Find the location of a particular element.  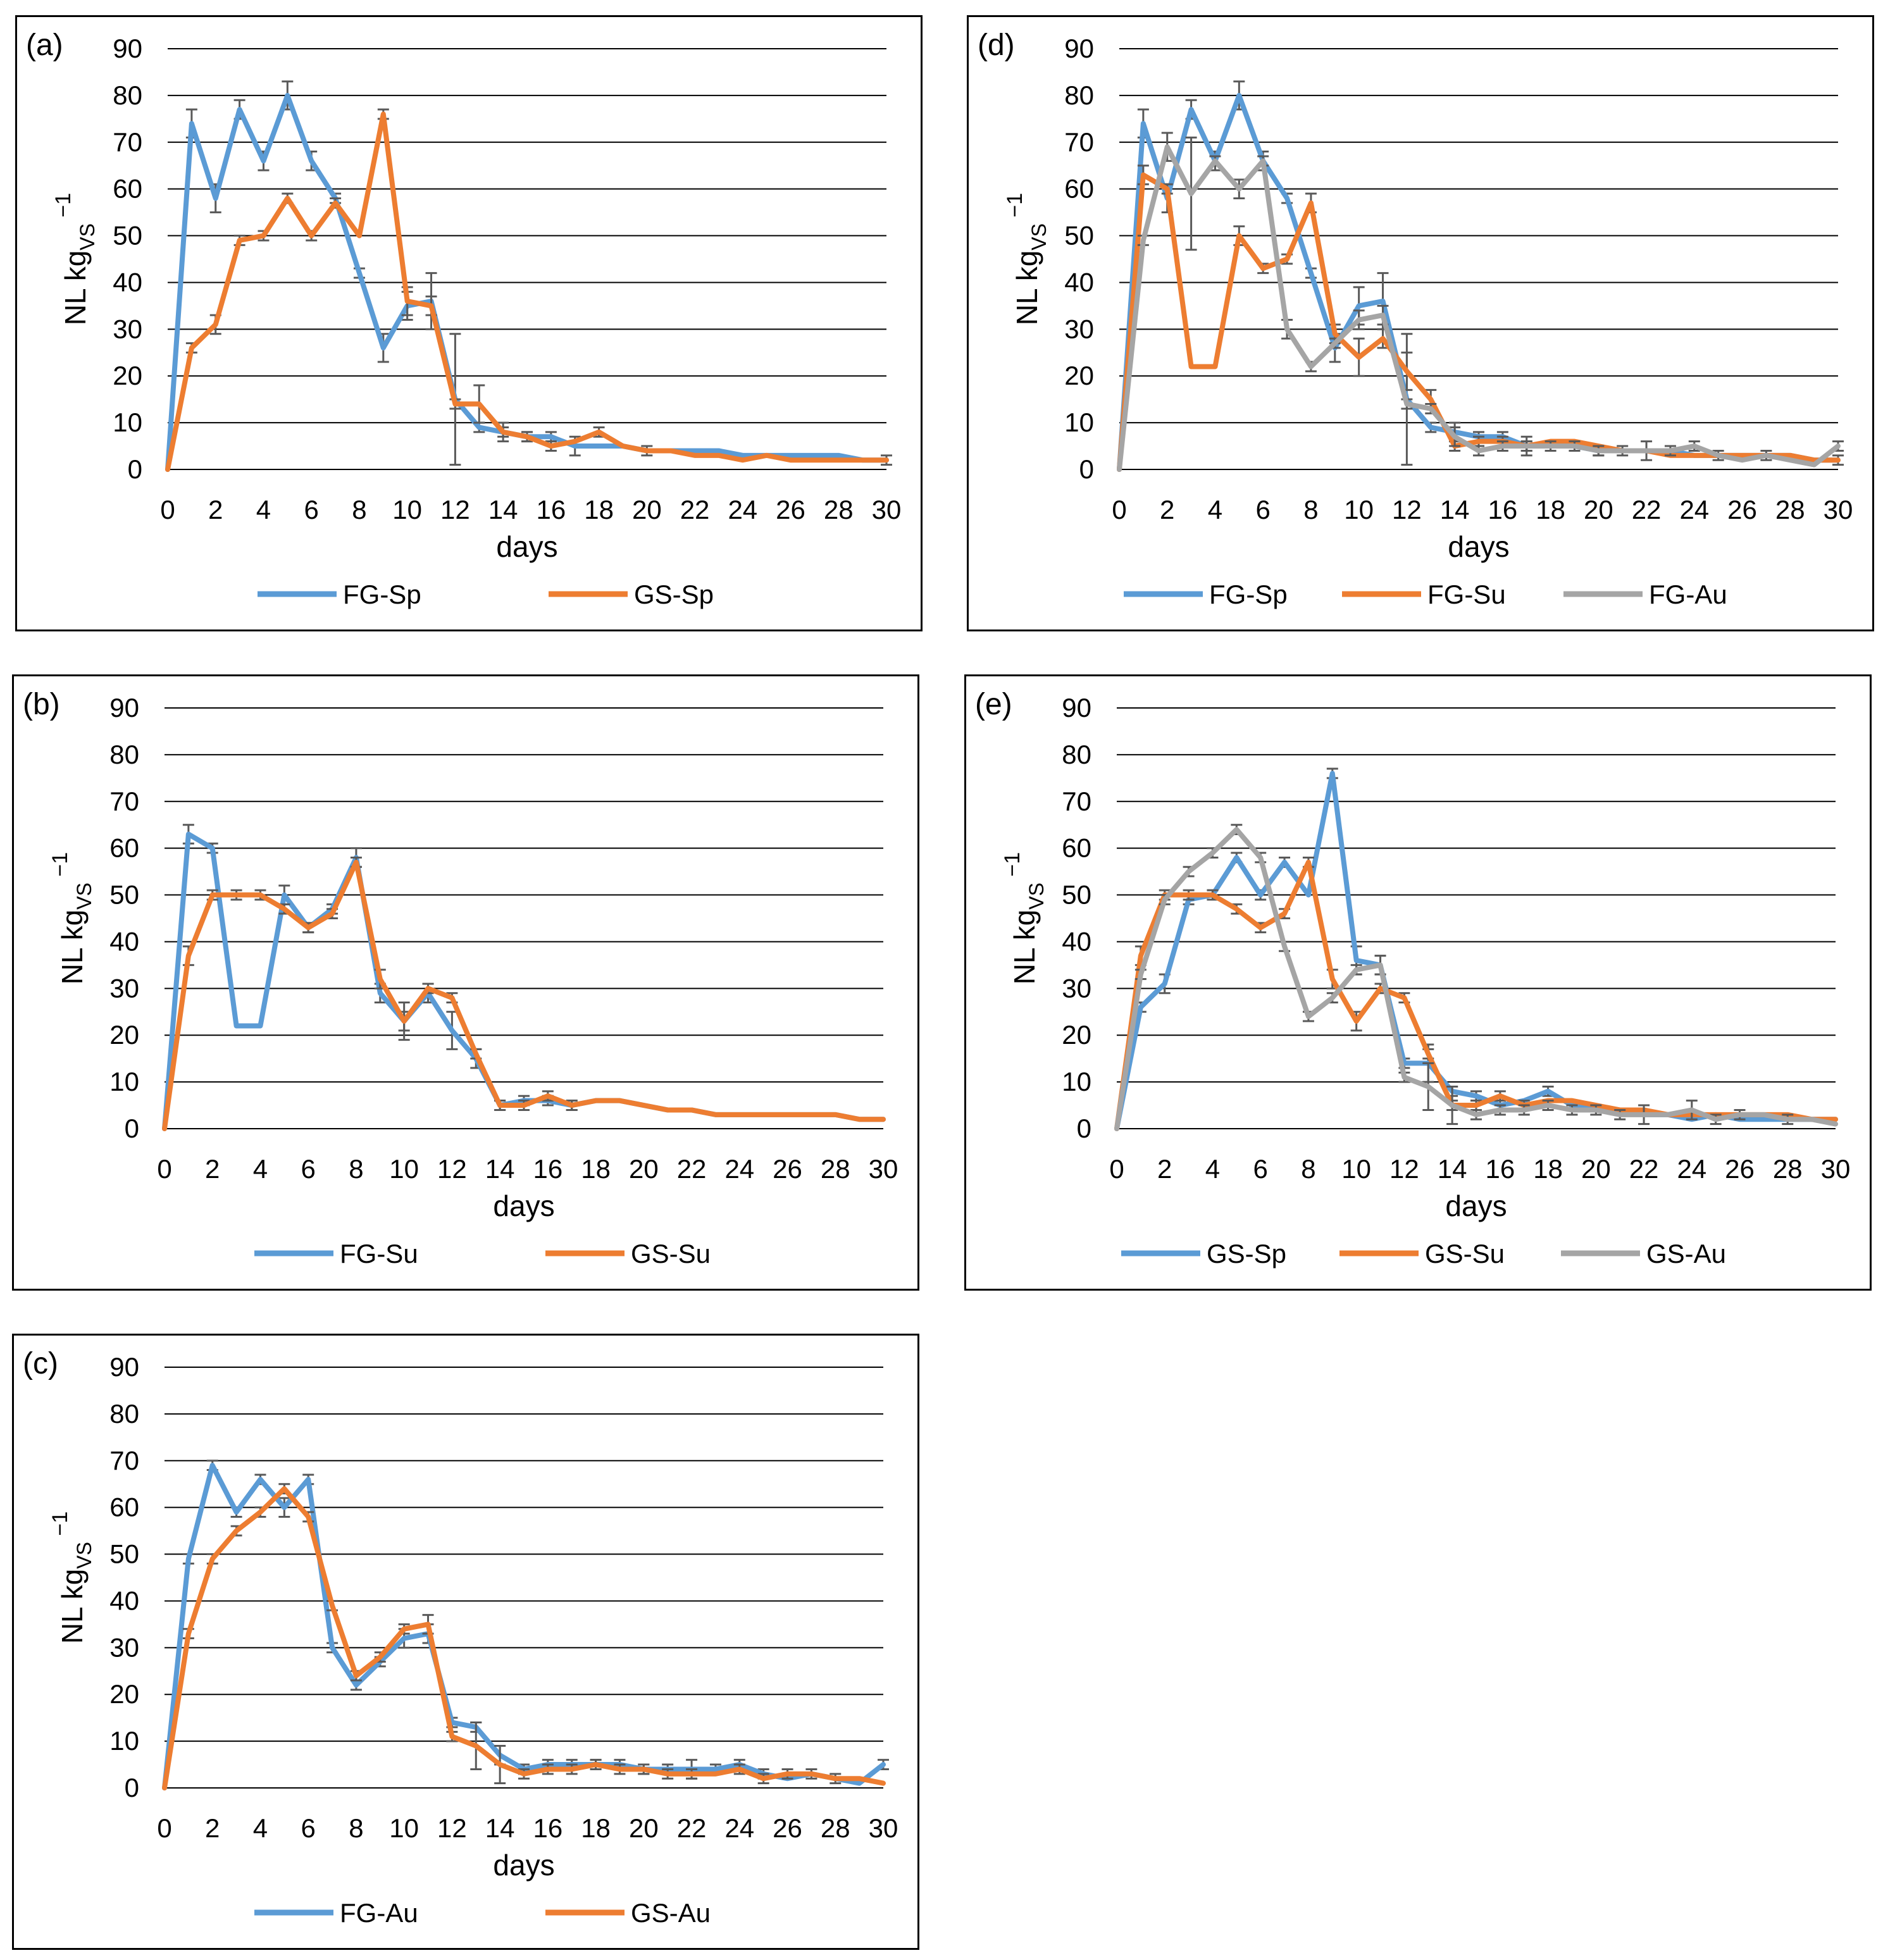

series-FG-Su is located at coordinates (524, 977).